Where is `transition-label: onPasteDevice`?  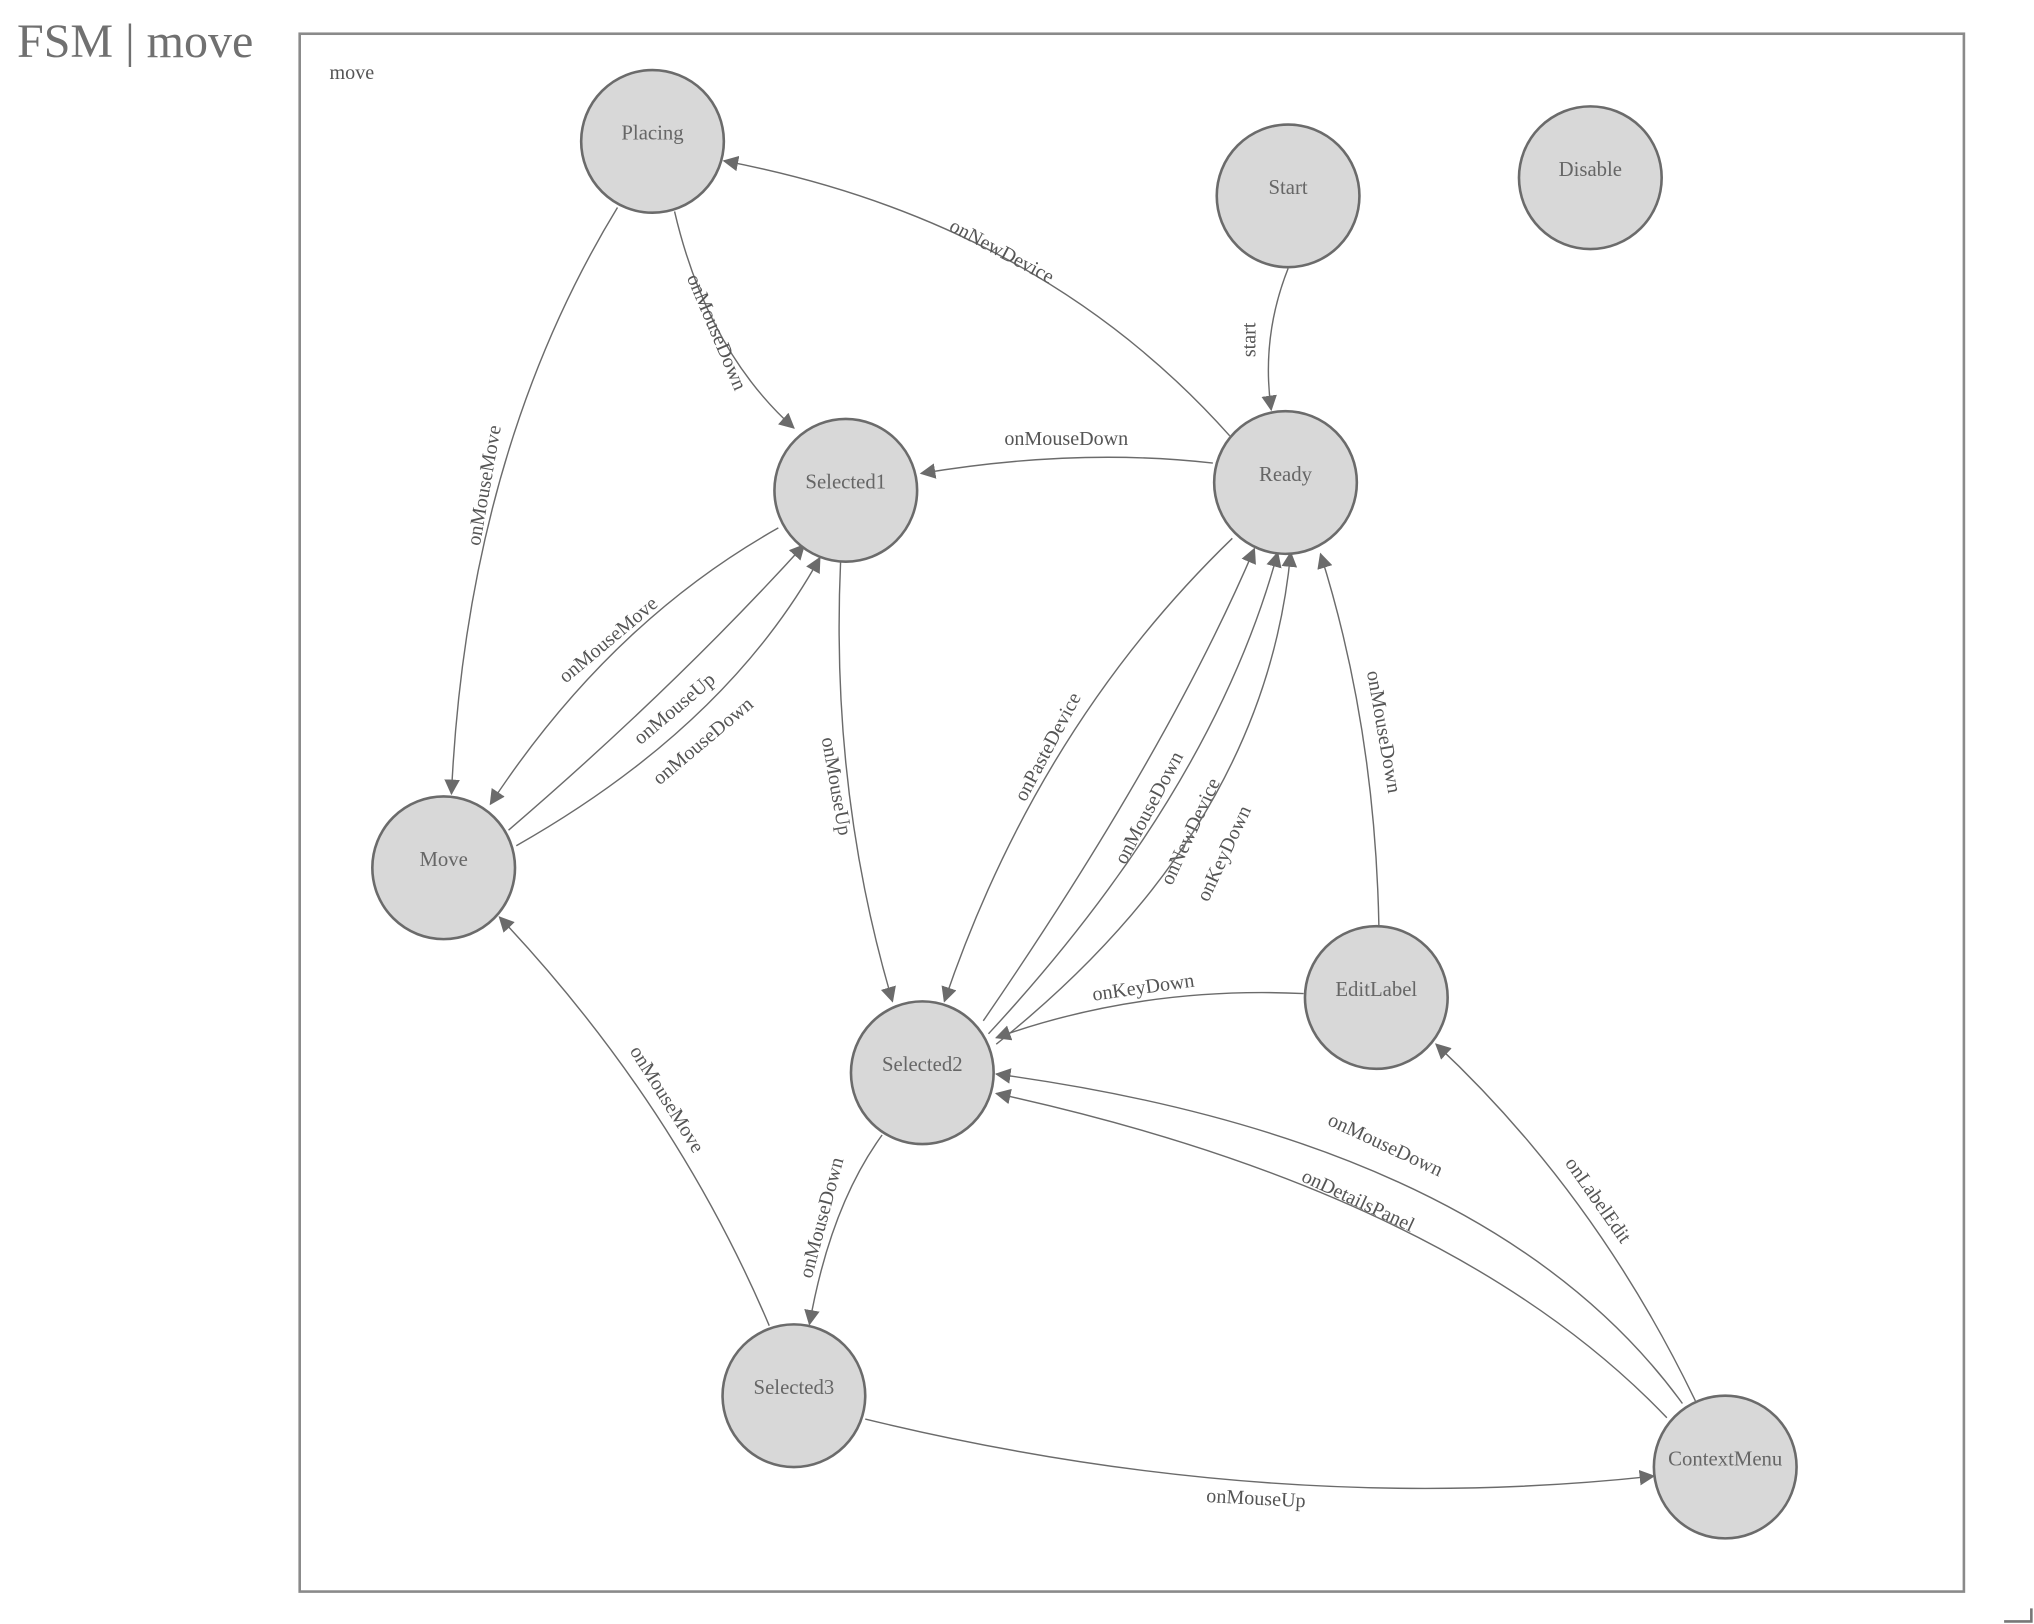
transition-label: onPasteDevice is located at coordinates (1048, 747).